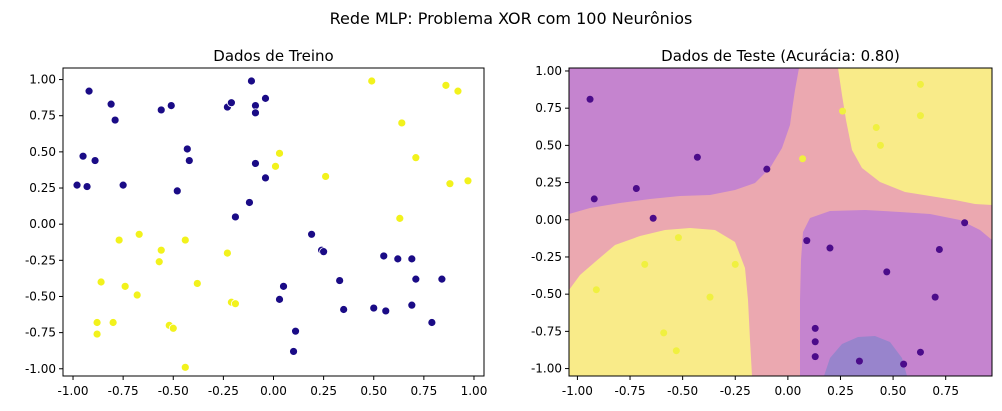  Describe the element at coordinates (42, 224) in the screenshot. I see `train-ytick-label: 0.00` at that location.